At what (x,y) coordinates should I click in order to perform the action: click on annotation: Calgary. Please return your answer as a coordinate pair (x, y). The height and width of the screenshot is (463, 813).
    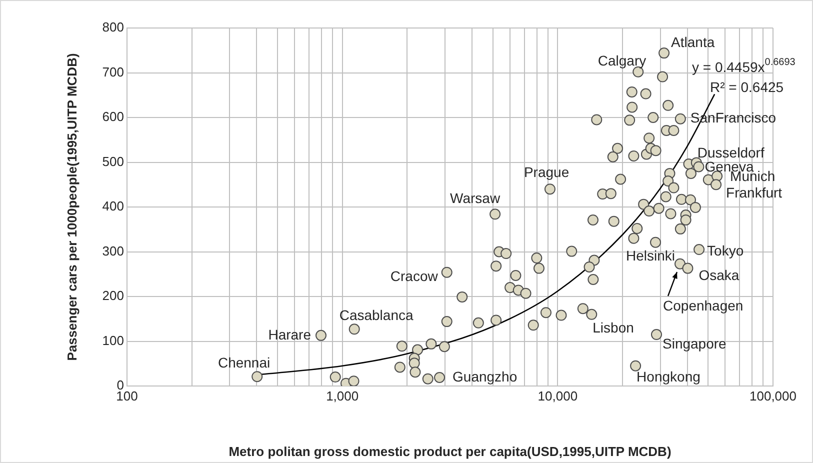
    Looking at the image, I should click on (622, 60).